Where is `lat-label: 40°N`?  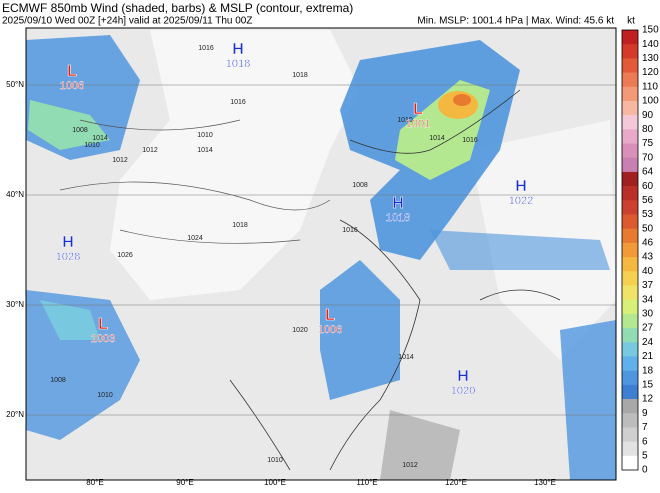 lat-label: 40°N is located at coordinates (15, 194).